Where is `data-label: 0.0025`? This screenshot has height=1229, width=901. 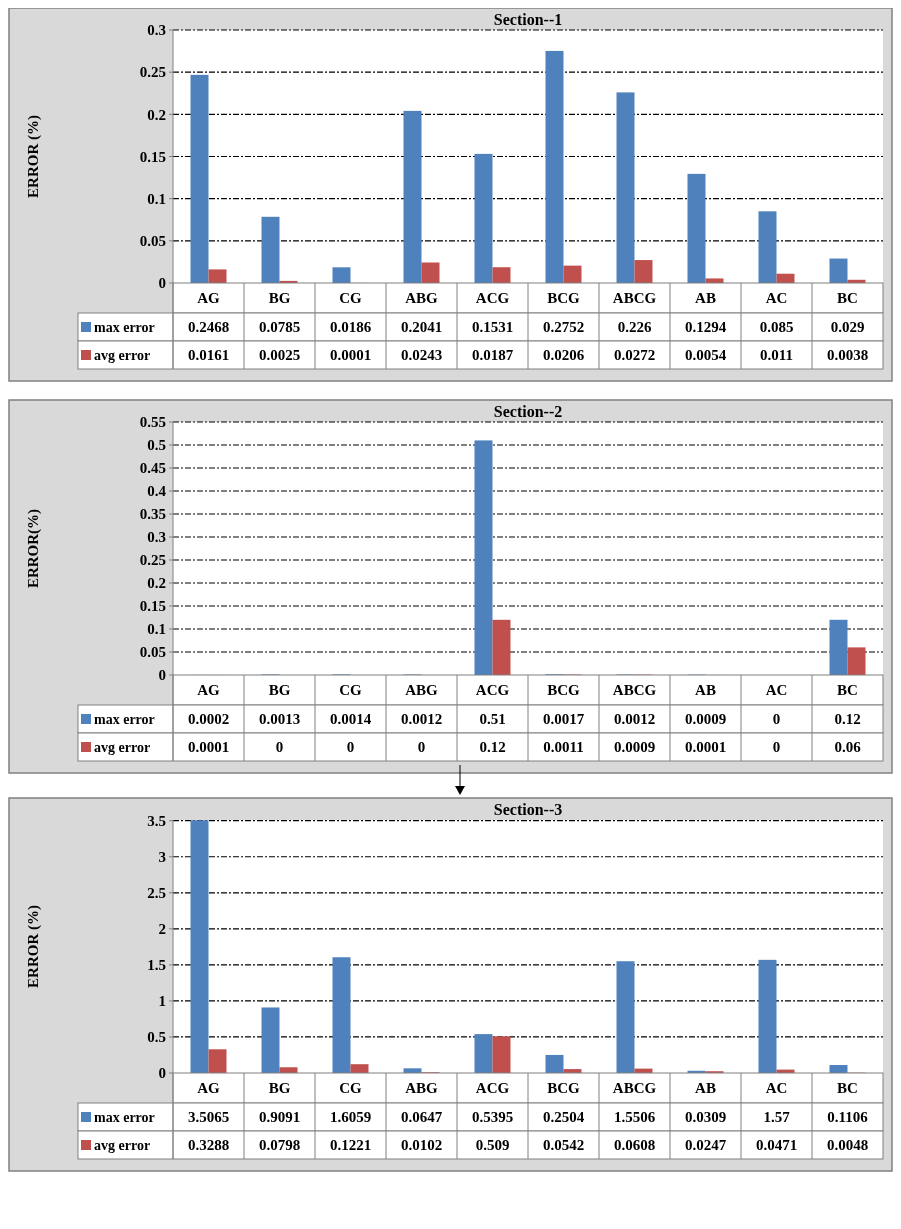 data-label: 0.0025 is located at coordinates (279, 355).